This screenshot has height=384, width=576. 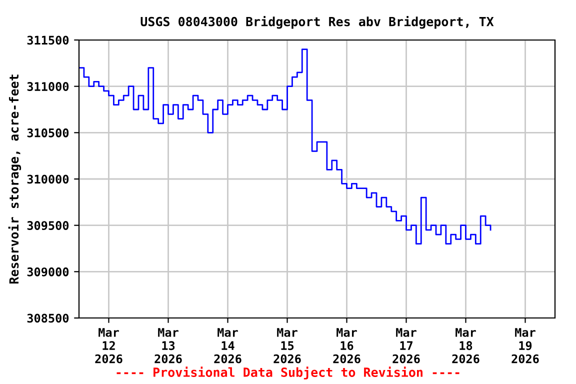 What do you see at coordinates (288, 373) in the screenshot?
I see `text: ---- Provisional Data Subject to Revision ----` at bounding box center [288, 373].